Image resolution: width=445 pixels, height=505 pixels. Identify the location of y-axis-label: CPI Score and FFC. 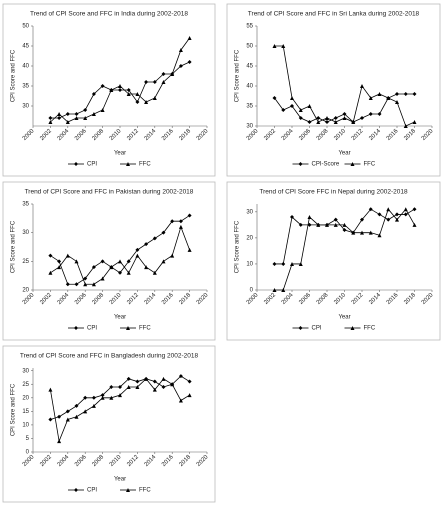
(238, 75).